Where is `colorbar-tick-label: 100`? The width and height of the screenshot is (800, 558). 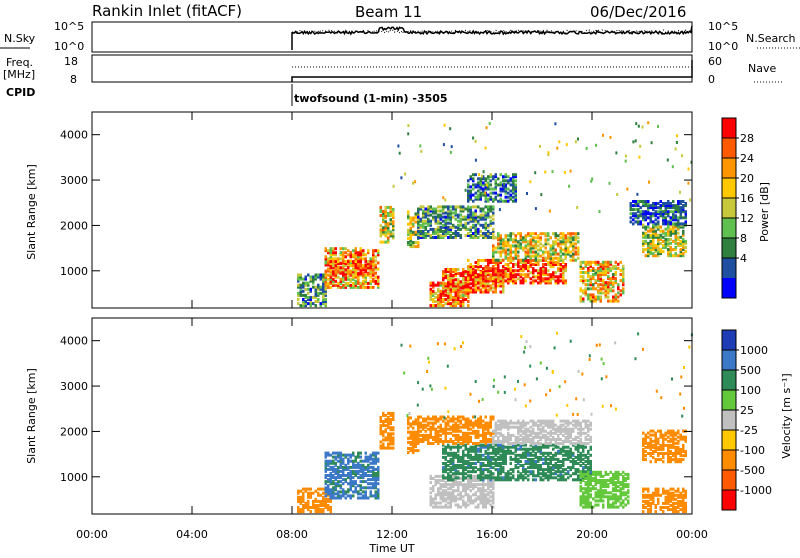
colorbar-tick-label: 100 is located at coordinates (750, 390).